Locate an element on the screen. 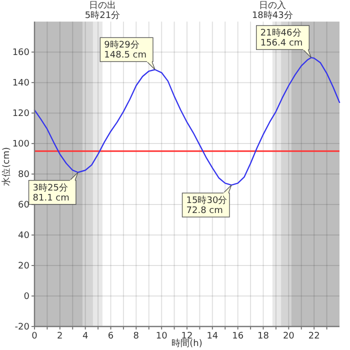 This screenshot has width=350, height=350. y-tick-label: 120 is located at coordinates (21, 114).